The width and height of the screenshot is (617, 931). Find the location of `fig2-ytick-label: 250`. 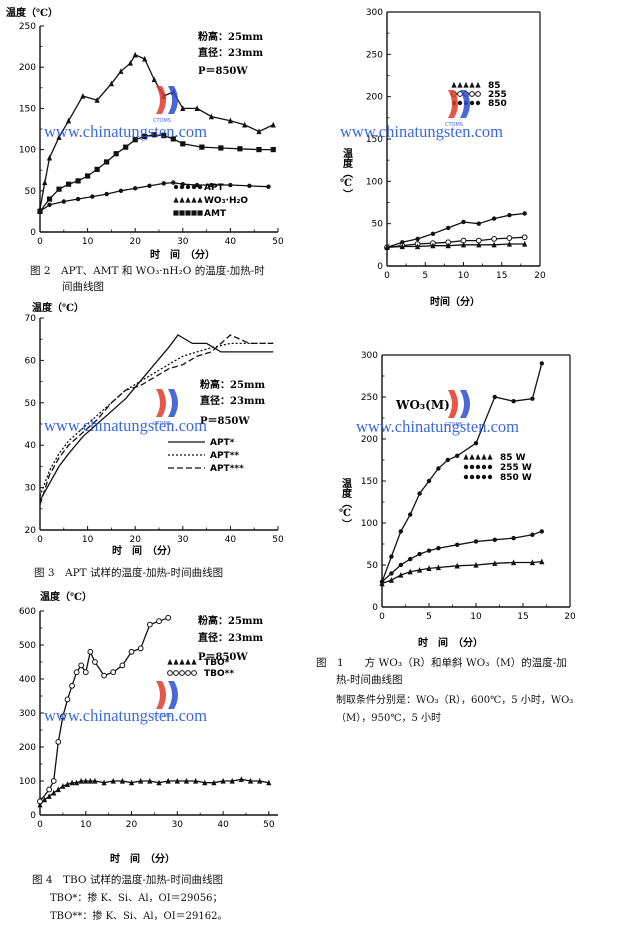

fig2-ytick-label: 250 is located at coordinates (27, 27).